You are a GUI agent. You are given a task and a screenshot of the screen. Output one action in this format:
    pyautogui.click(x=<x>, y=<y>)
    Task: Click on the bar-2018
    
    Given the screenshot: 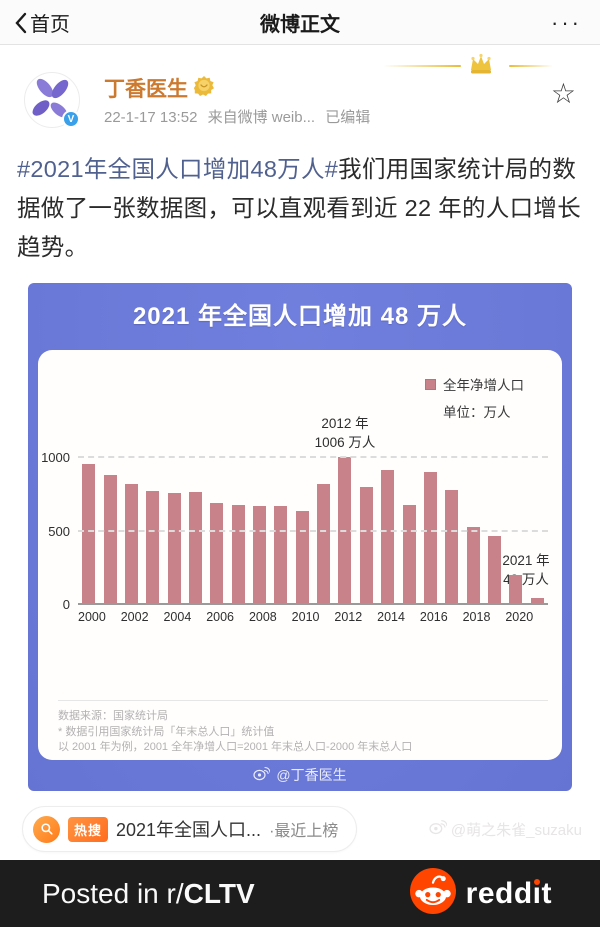 What is the action you would take?
    pyautogui.click(x=473, y=566)
    